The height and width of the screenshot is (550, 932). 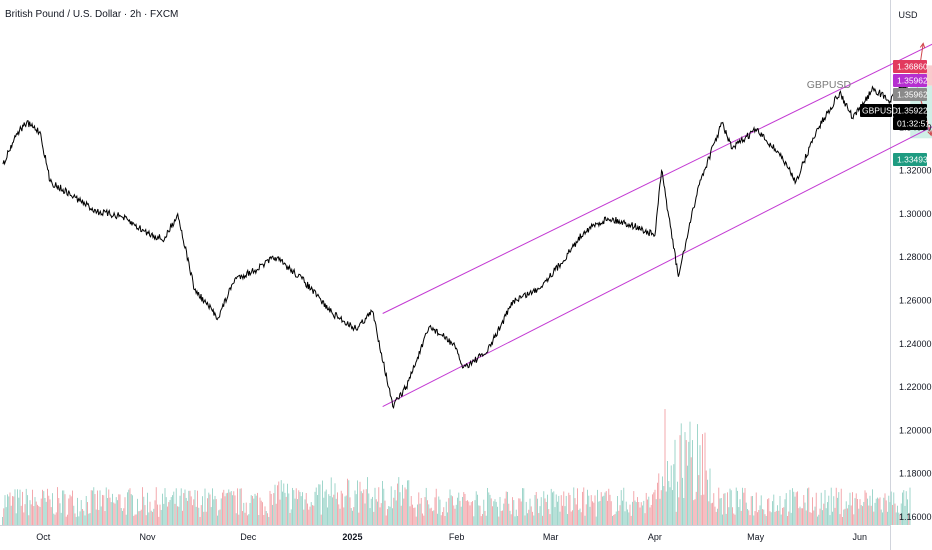 What do you see at coordinates (915, 171) in the screenshot?
I see `y-tick-label: 1.32000` at bounding box center [915, 171].